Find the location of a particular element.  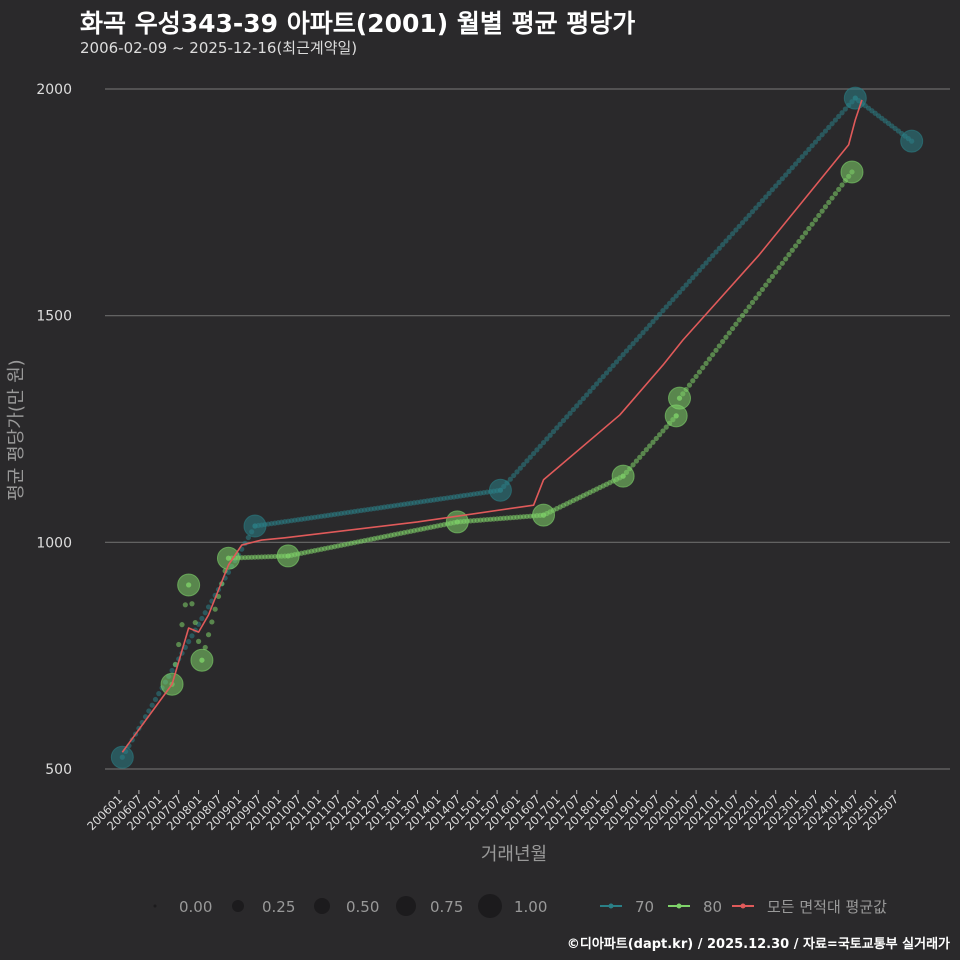

y-tick-label: 500 is located at coordinates (58, 770).